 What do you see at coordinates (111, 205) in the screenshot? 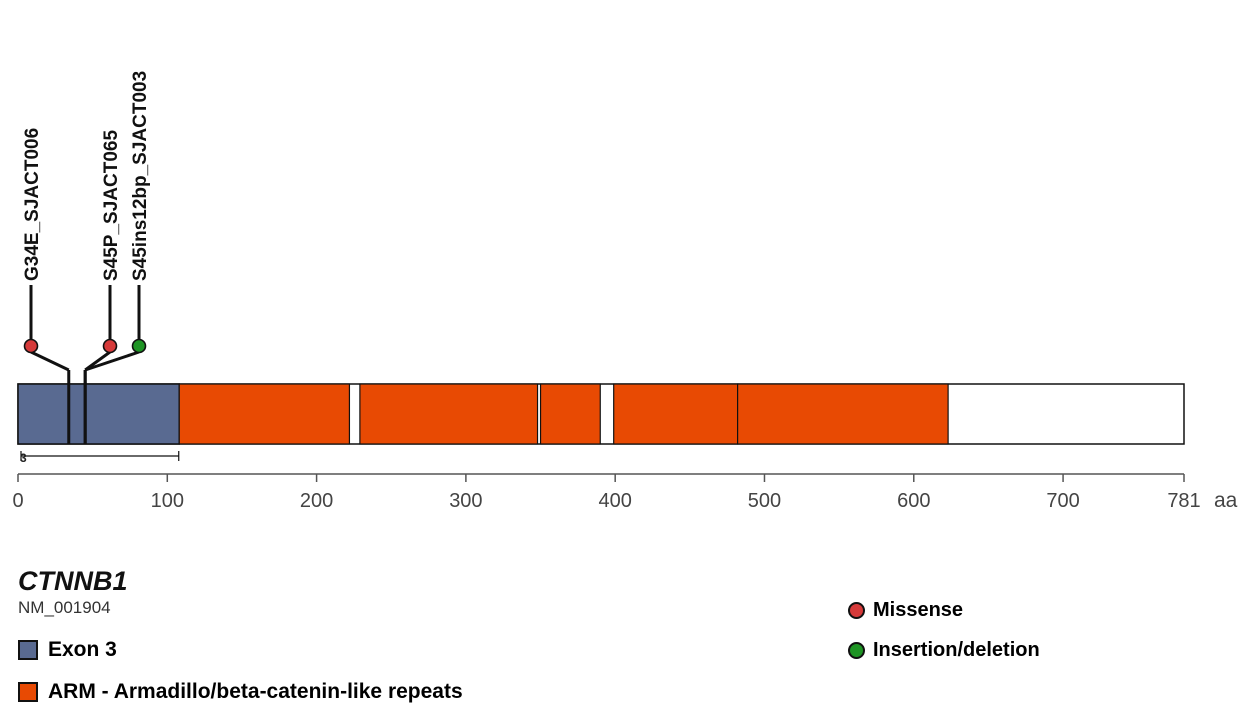
I see `mutation-label-1: S45P_SJACT065` at bounding box center [111, 205].